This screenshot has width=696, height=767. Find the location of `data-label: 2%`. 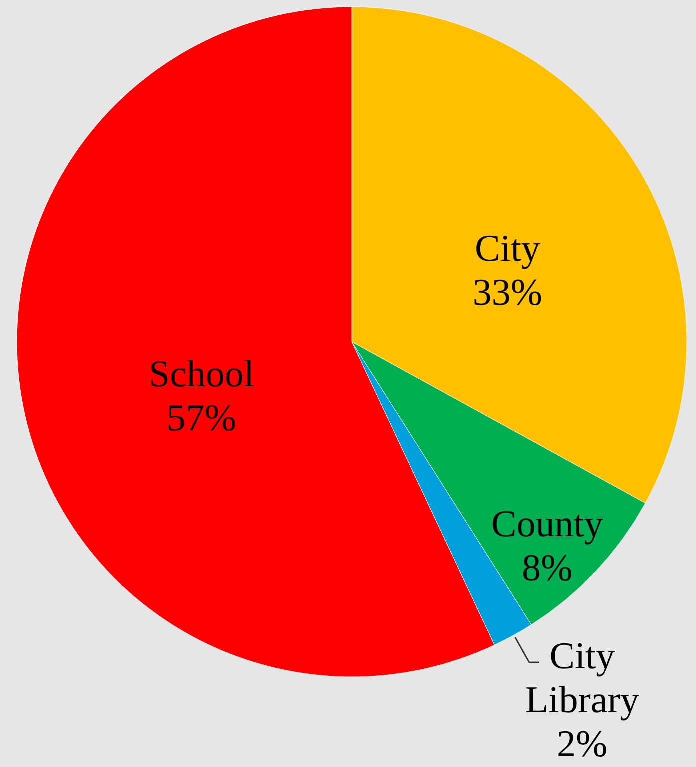

data-label: 2% is located at coordinates (582, 745).